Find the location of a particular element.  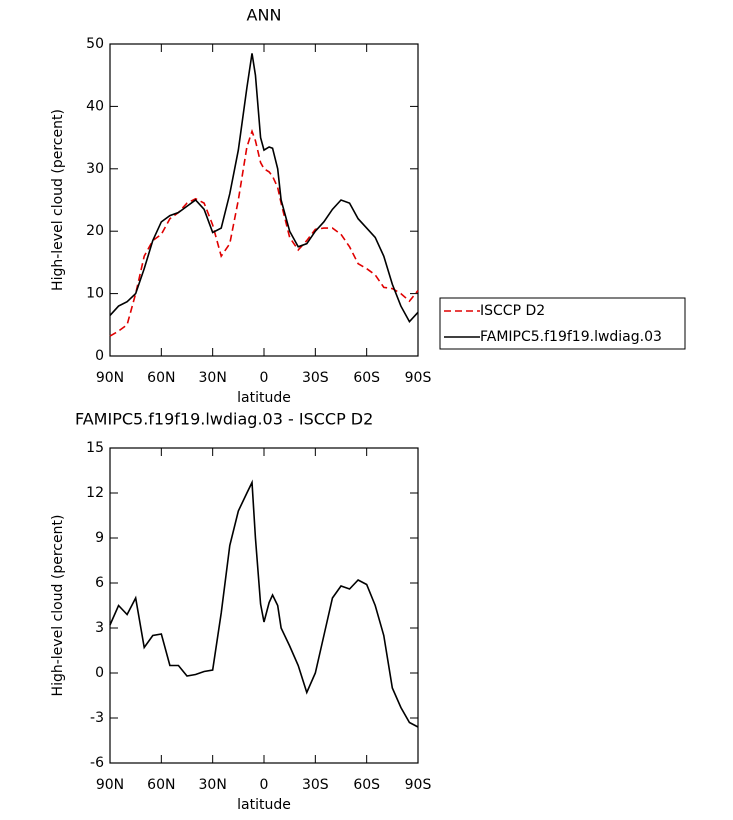

y-tick-label: 3 is located at coordinates (99, 628).